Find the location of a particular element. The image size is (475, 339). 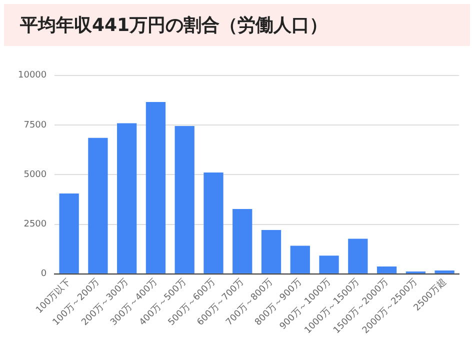

y-tick-label: 7500 is located at coordinates (35, 125).